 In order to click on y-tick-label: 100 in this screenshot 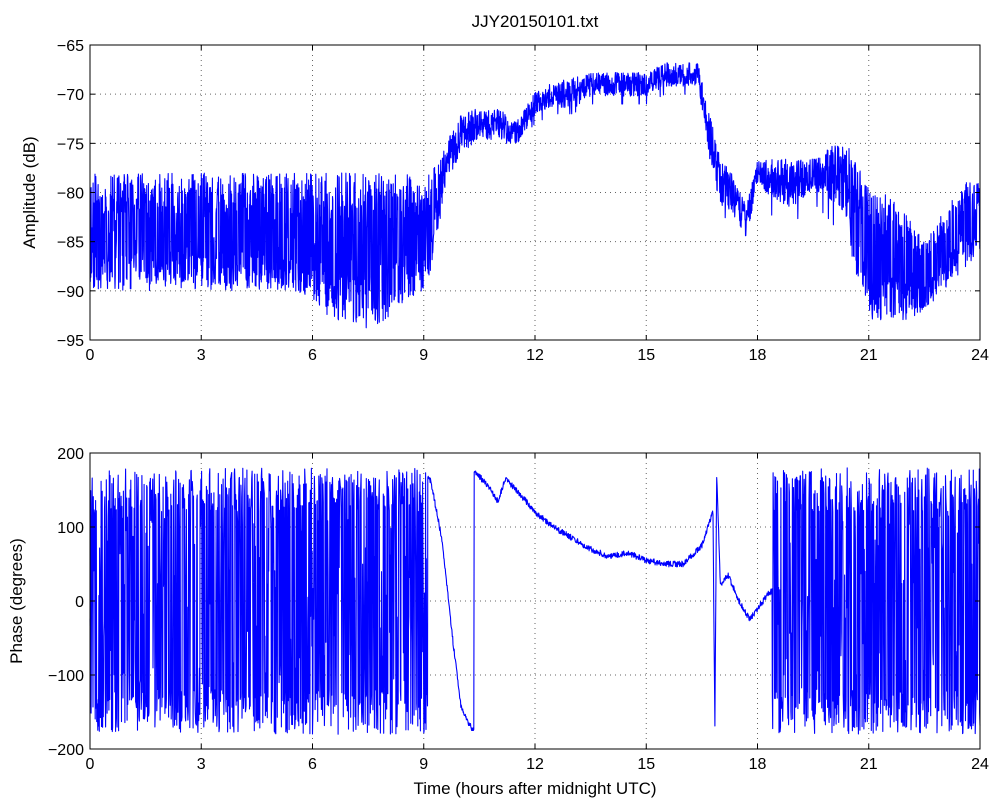, I will do `click(70, 528)`.